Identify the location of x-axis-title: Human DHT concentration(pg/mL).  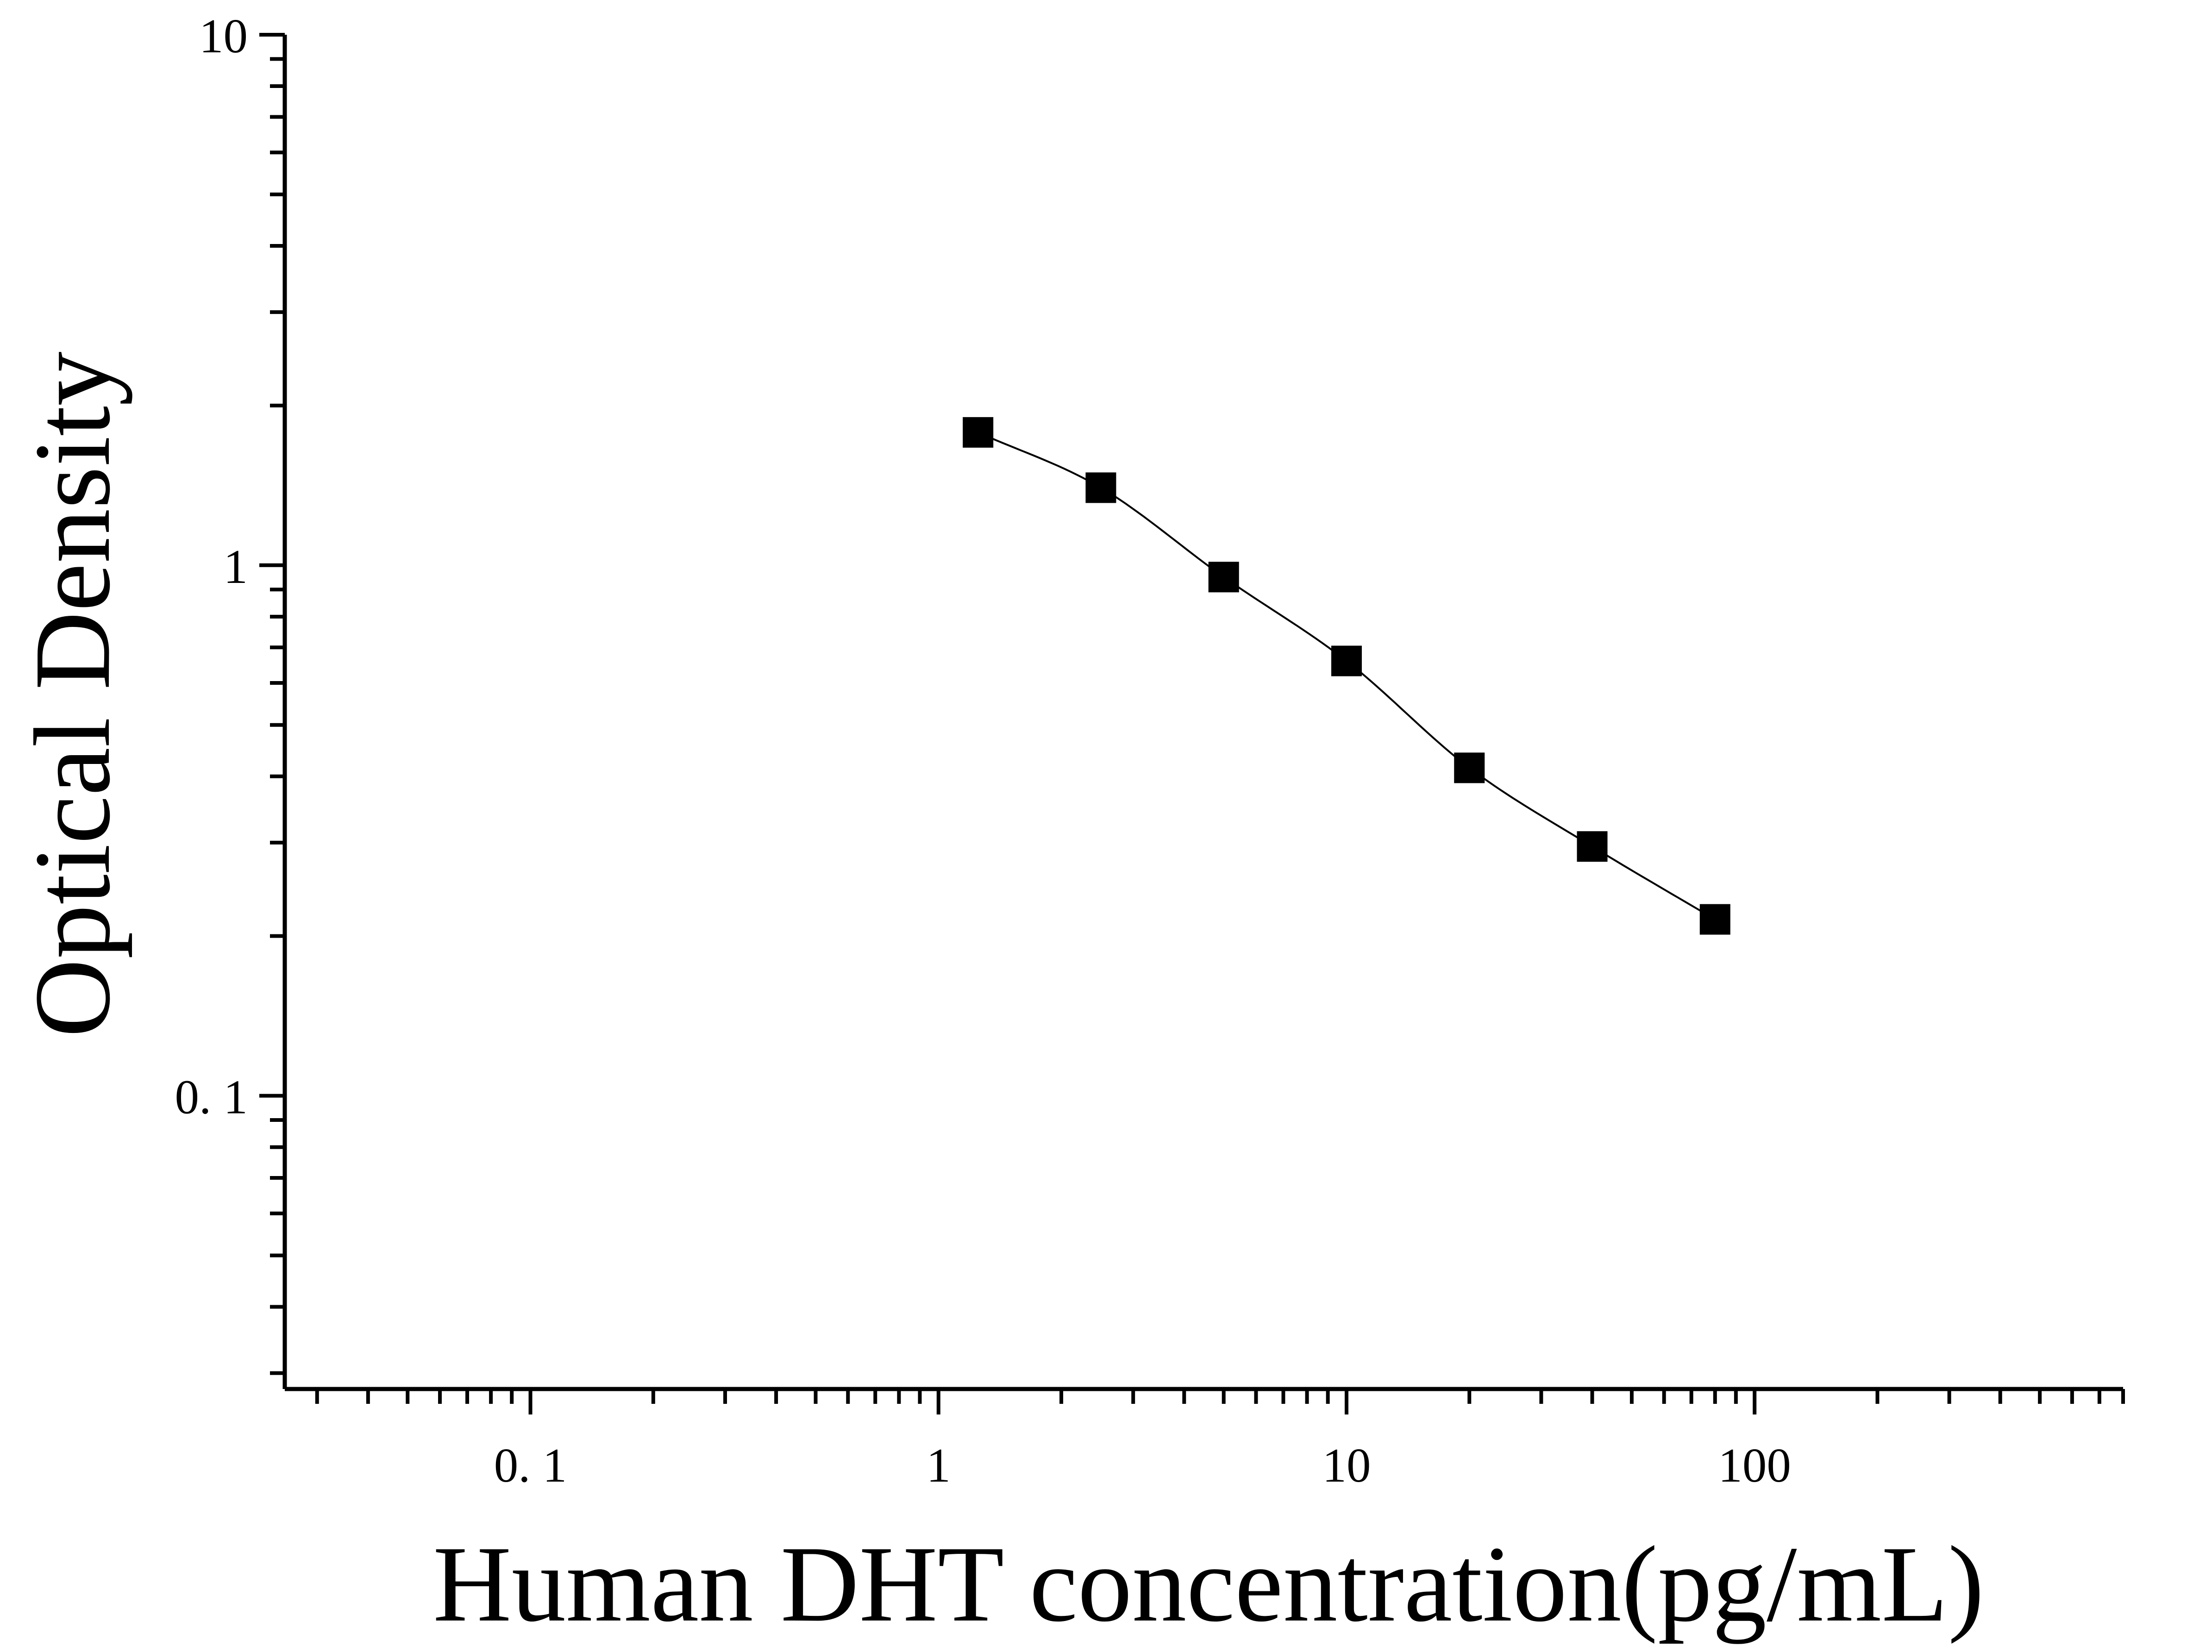
(1208, 1584).